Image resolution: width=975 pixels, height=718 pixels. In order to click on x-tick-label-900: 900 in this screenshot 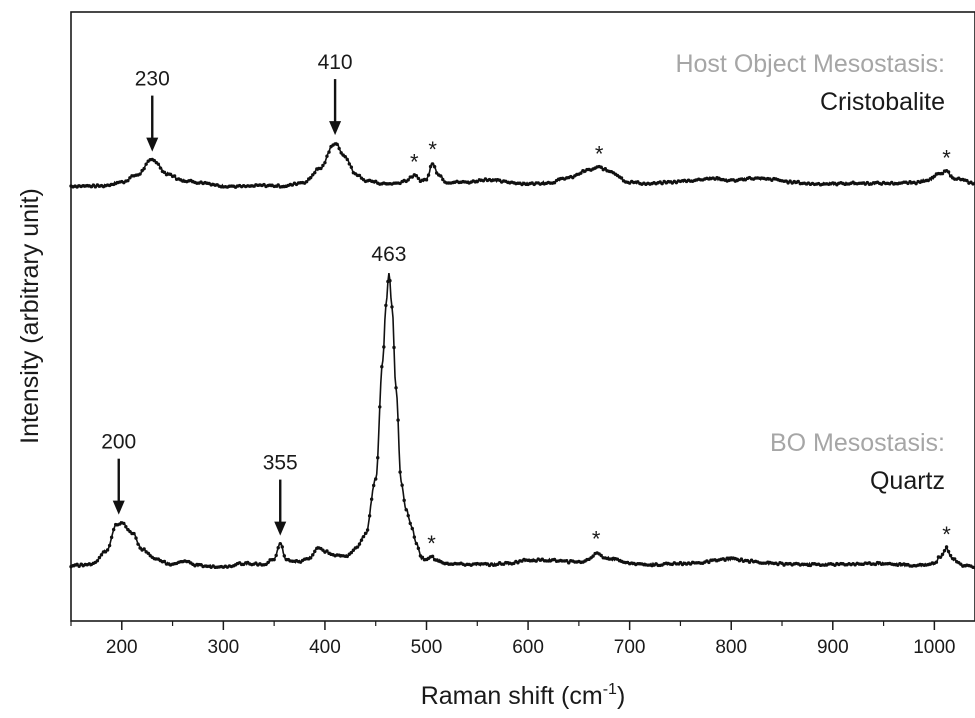, I will do `click(833, 647)`.